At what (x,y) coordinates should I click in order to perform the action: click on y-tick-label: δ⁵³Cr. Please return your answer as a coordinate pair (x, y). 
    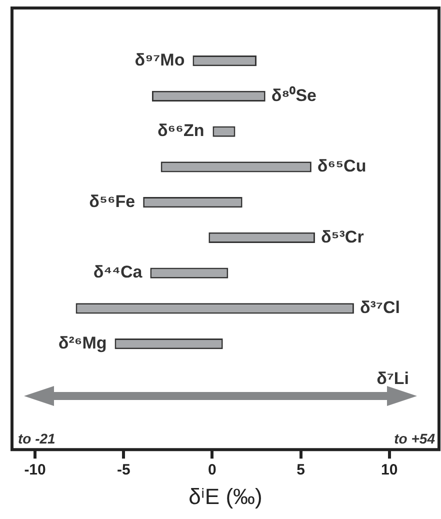
    Looking at the image, I should click on (342, 236).